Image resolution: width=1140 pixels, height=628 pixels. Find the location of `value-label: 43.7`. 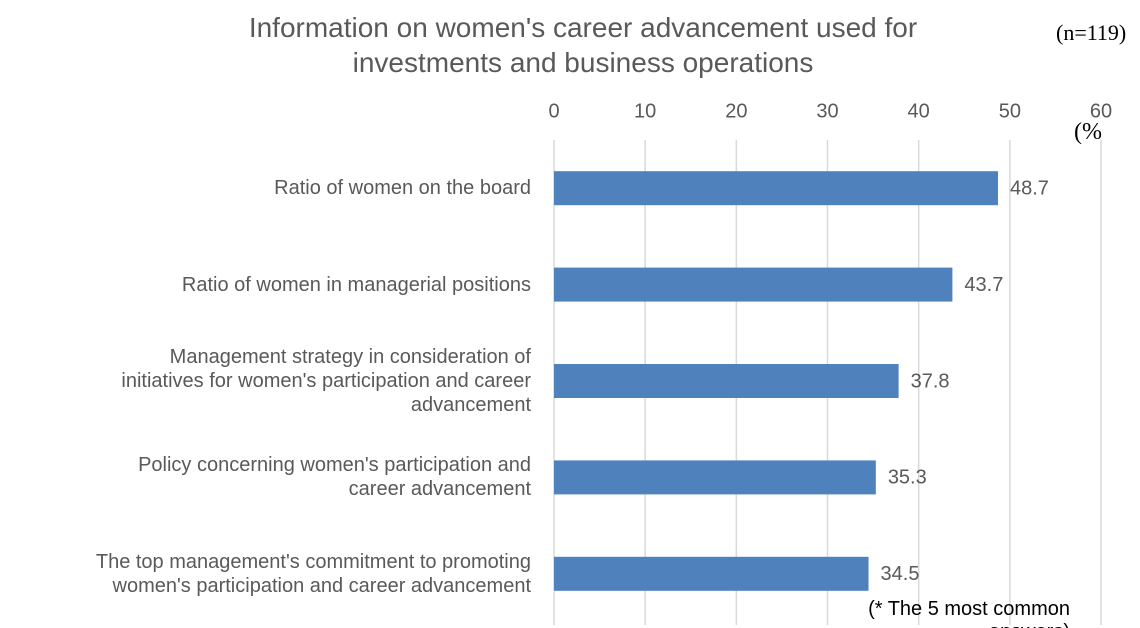

value-label: 43.7 is located at coordinates (983, 285).